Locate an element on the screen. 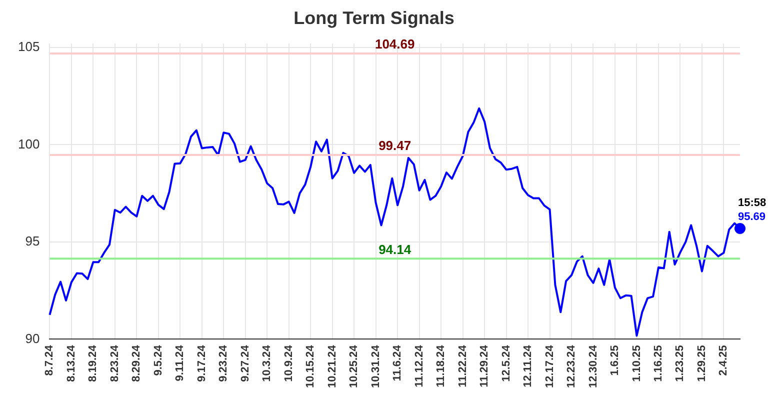 The width and height of the screenshot is (784, 398). x-tick-label: 11.6.24 is located at coordinates (398, 363).